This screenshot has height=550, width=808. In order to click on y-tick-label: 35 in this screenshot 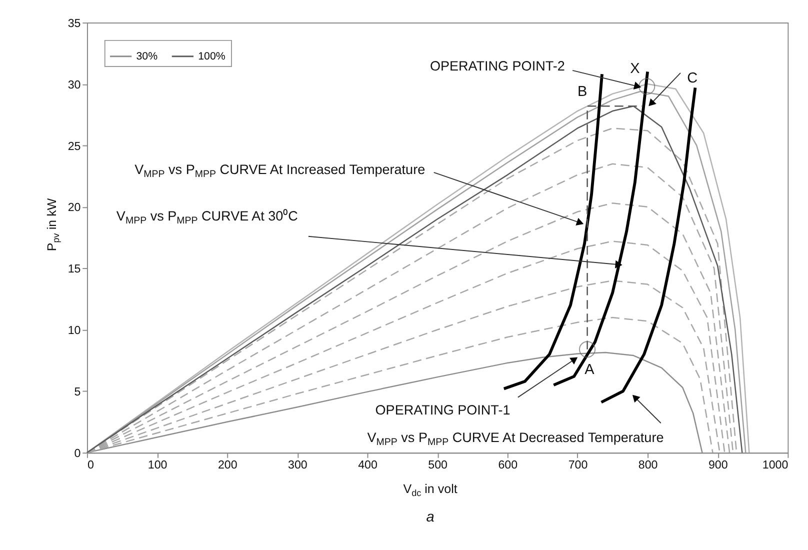, I will do `click(74, 24)`.